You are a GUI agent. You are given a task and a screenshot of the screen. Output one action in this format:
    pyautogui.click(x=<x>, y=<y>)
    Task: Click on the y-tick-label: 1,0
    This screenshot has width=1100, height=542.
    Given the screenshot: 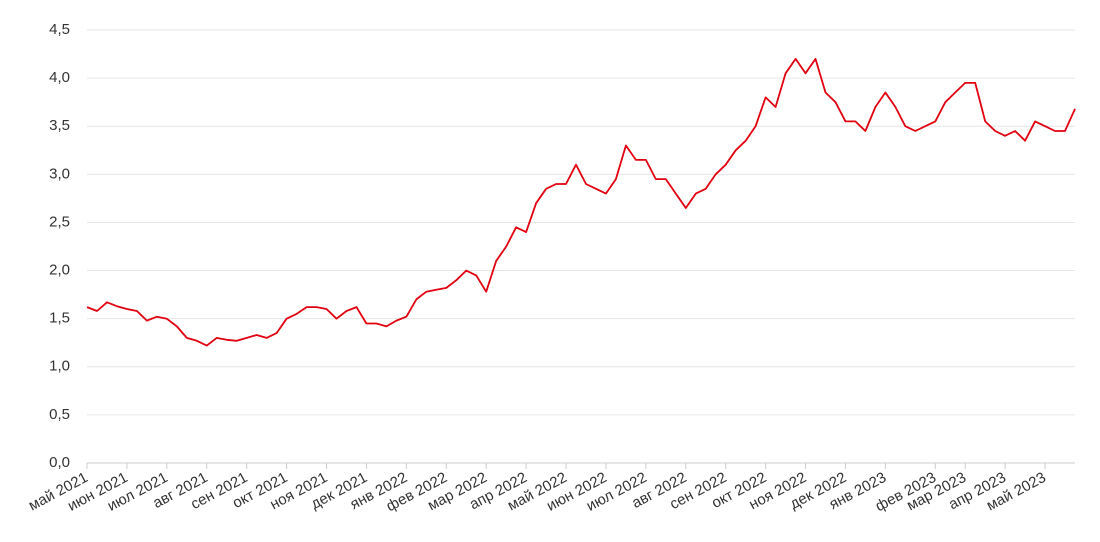 What is the action you would take?
    pyautogui.click(x=59, y=366)
    